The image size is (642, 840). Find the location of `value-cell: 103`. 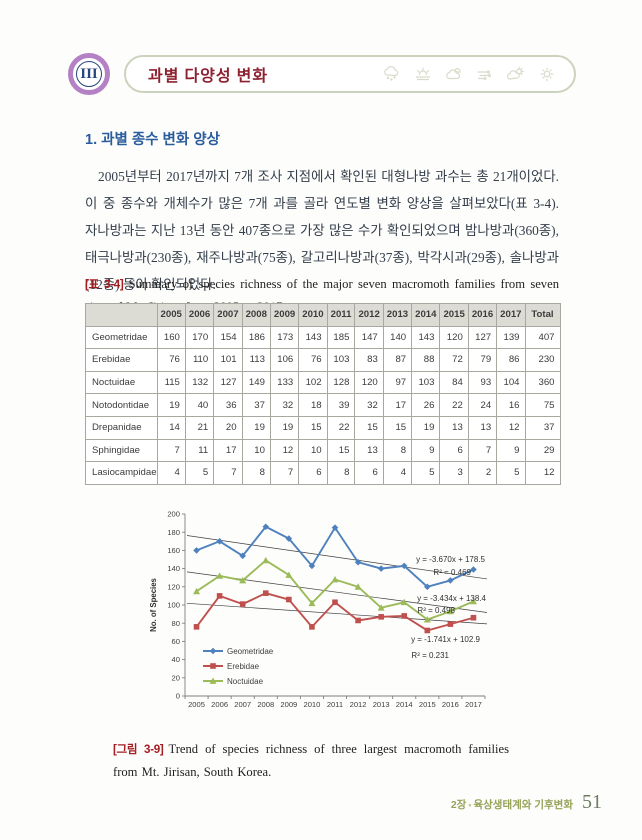

value-cell: 103 is located at coordinates (426, 382).